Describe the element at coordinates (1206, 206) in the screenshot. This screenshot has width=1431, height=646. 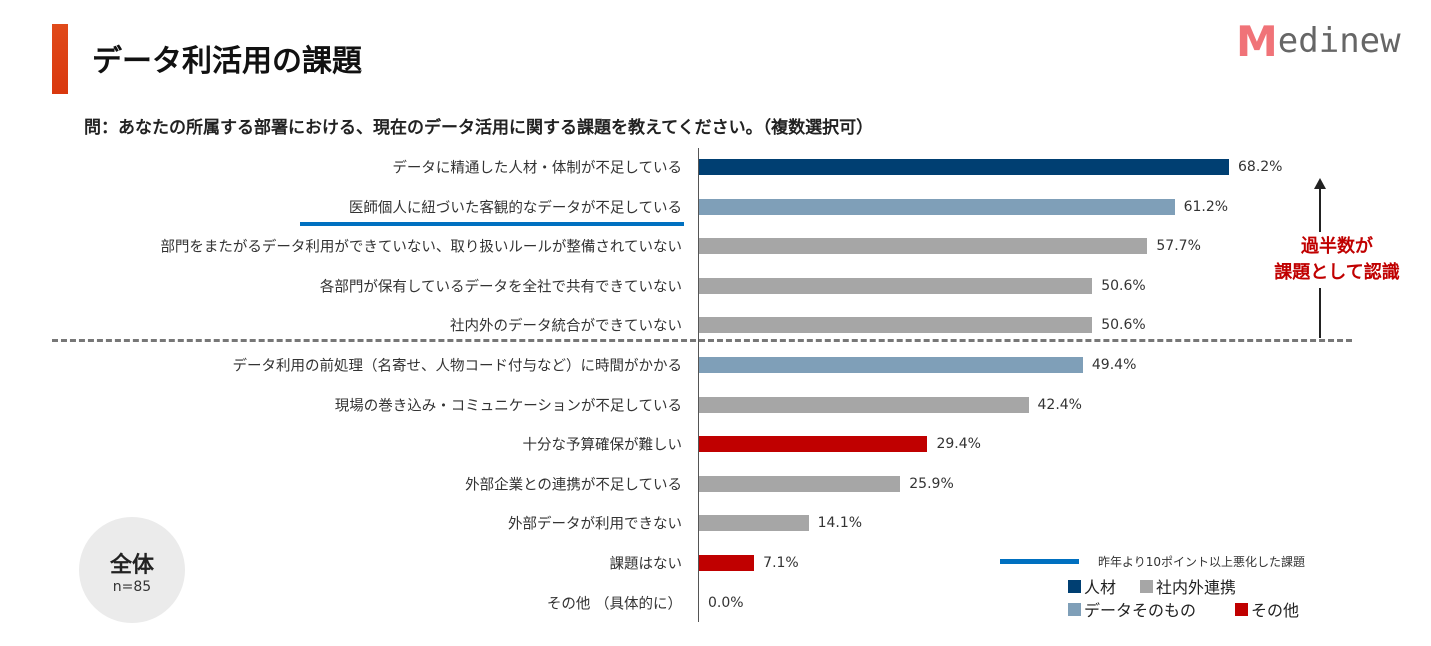
I see `data-label: 61.2%` at that location.